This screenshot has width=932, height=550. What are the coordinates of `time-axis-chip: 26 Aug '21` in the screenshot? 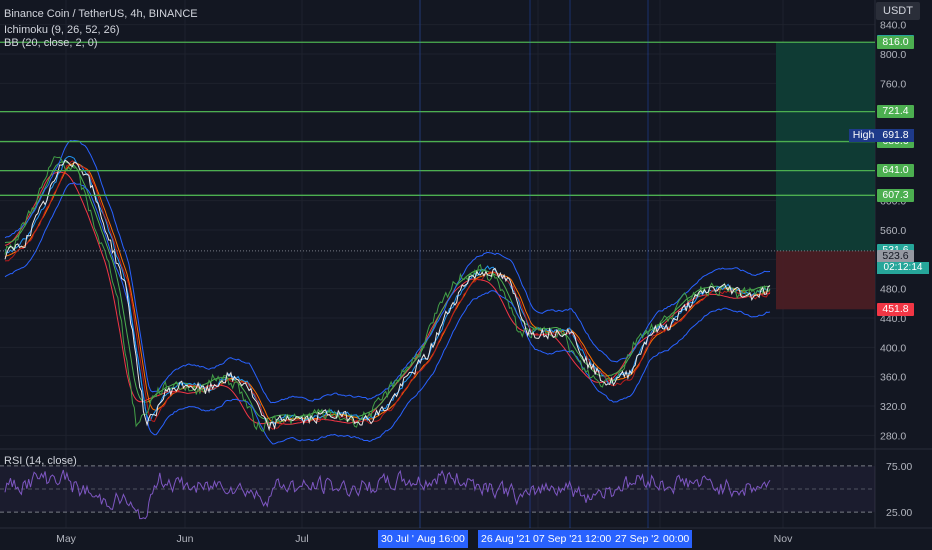 It's located at (506, 539).